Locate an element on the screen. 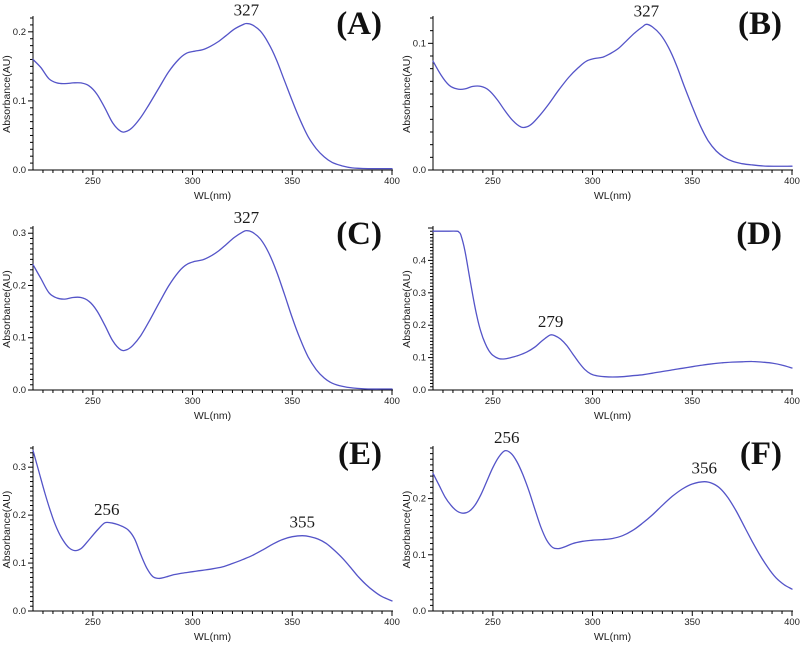 The height and width of the screenshot is (651, 800). panel-label: (A) is located at coordinates (359, 24).